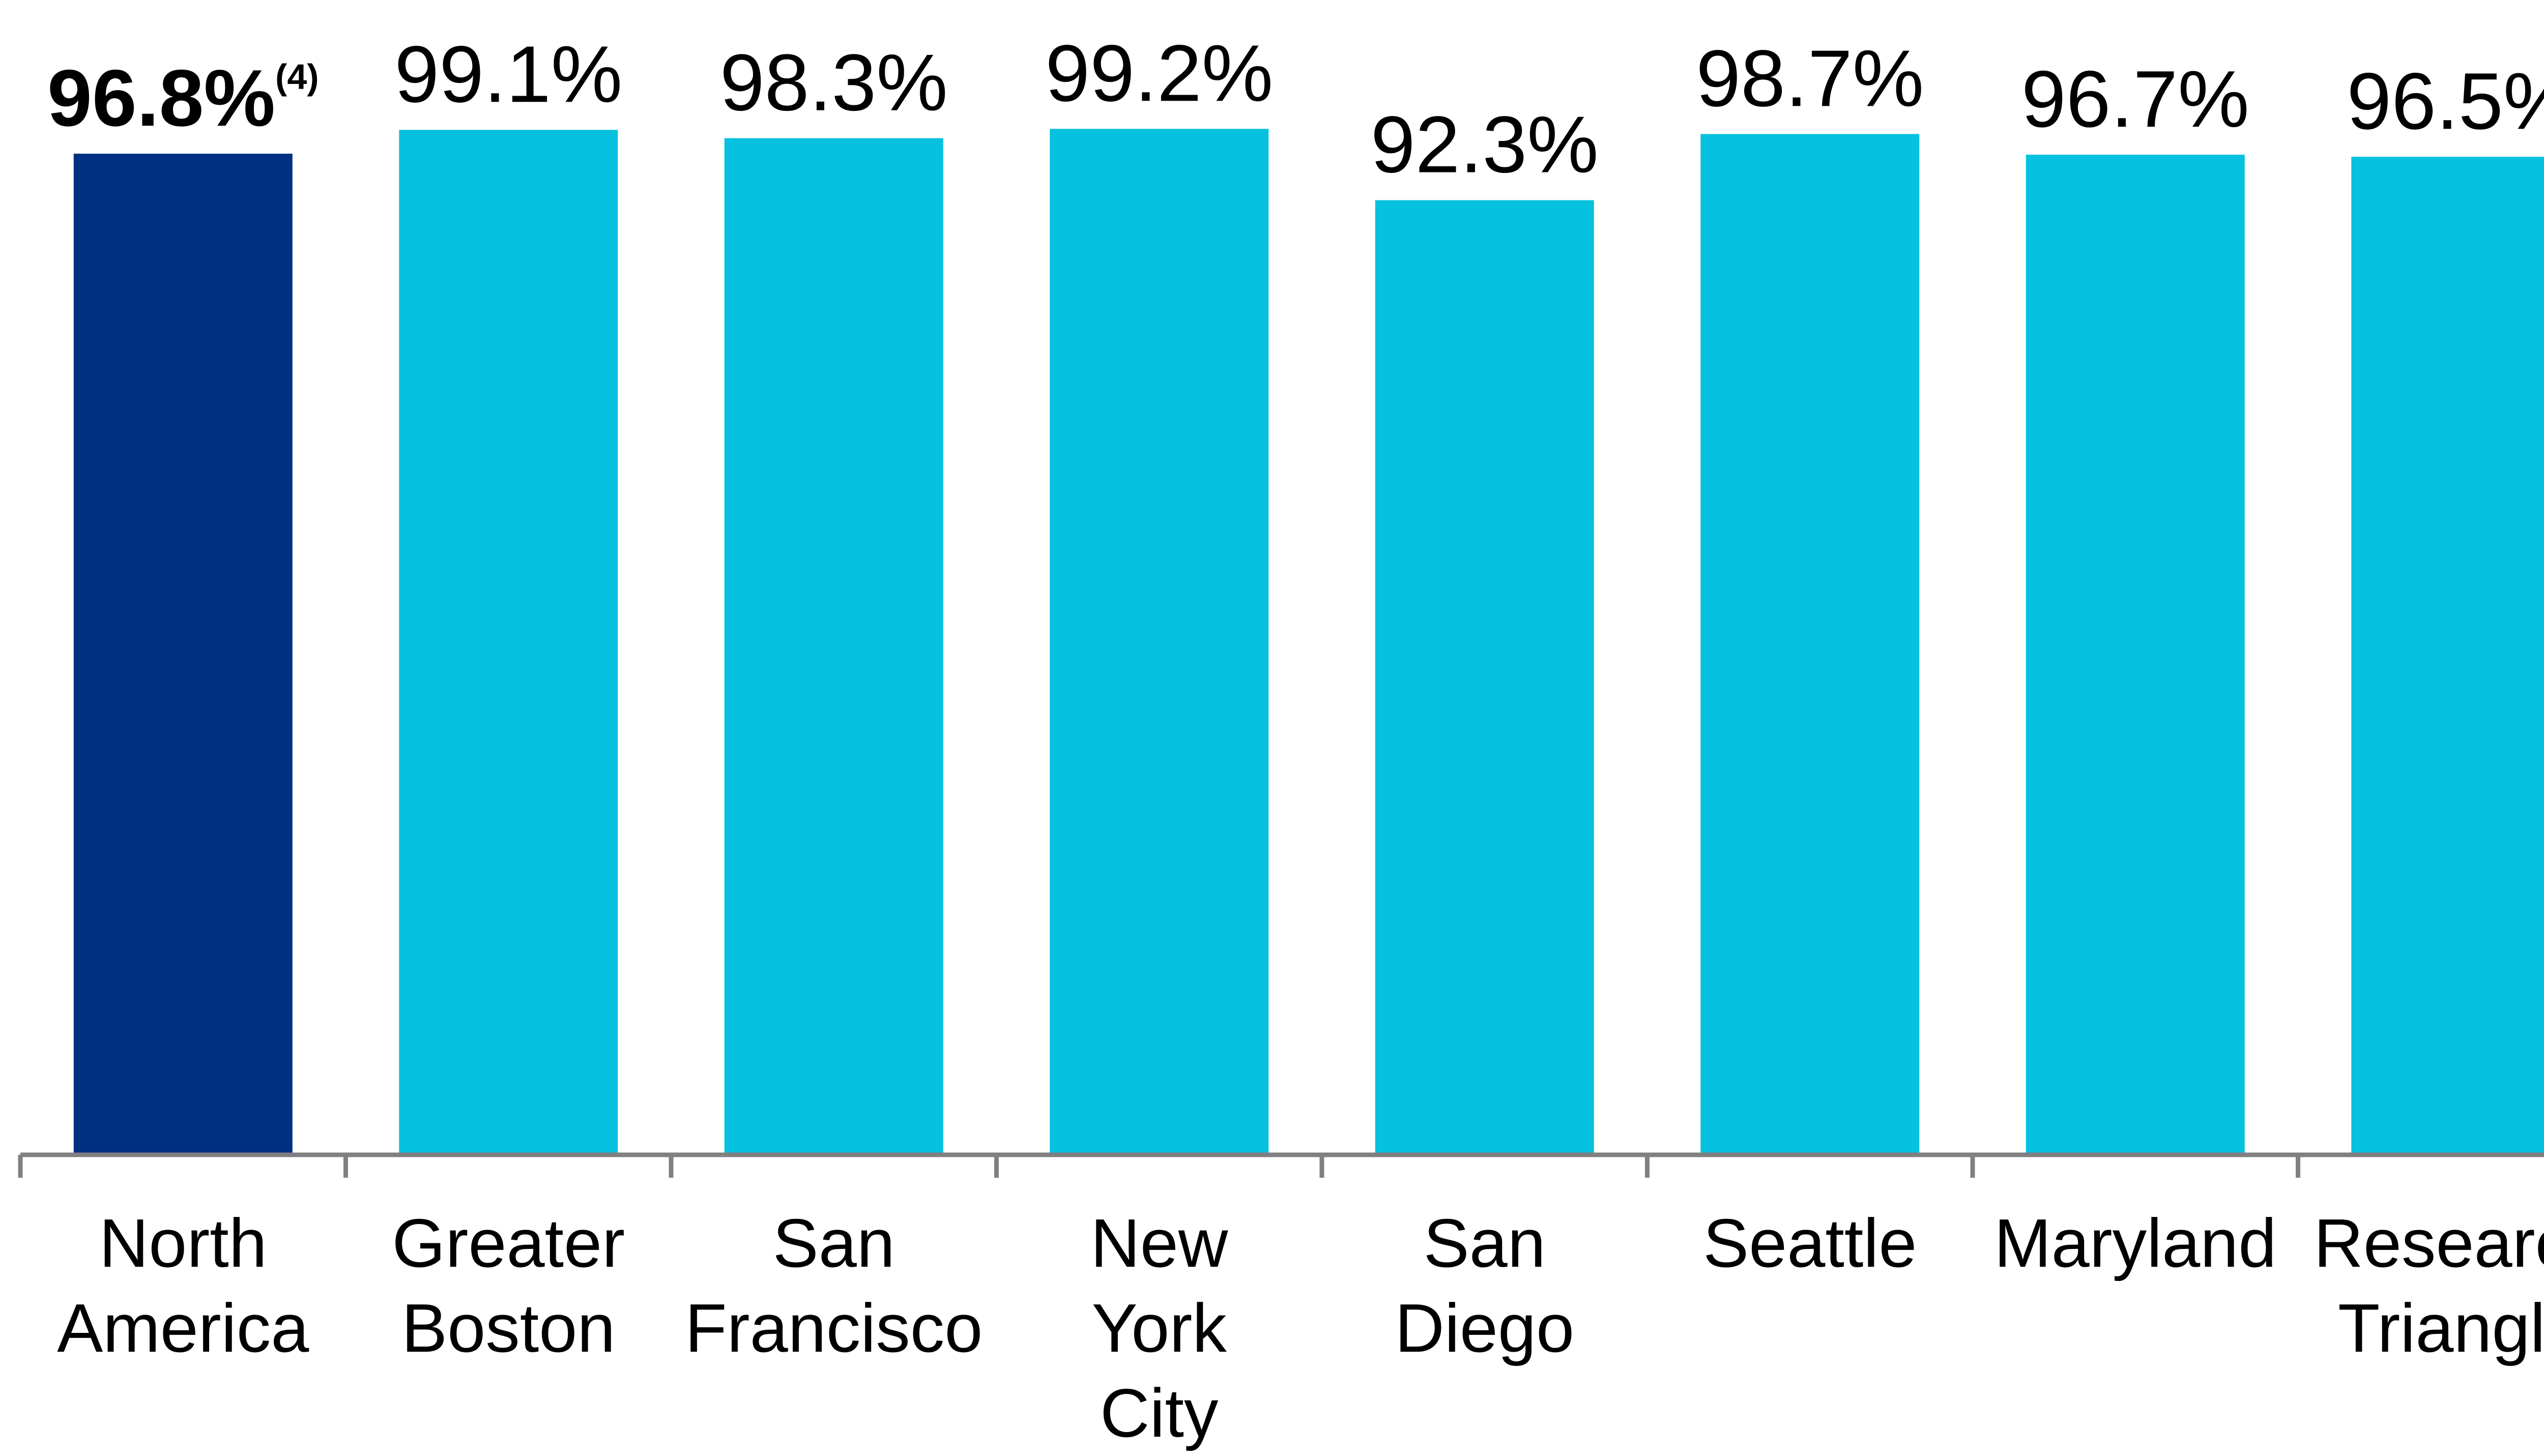 The image size is (2544, 1456). Describe the element at coordinates (2445, 101) in the screenshot. I see `data-label: 96.5%` at that location.